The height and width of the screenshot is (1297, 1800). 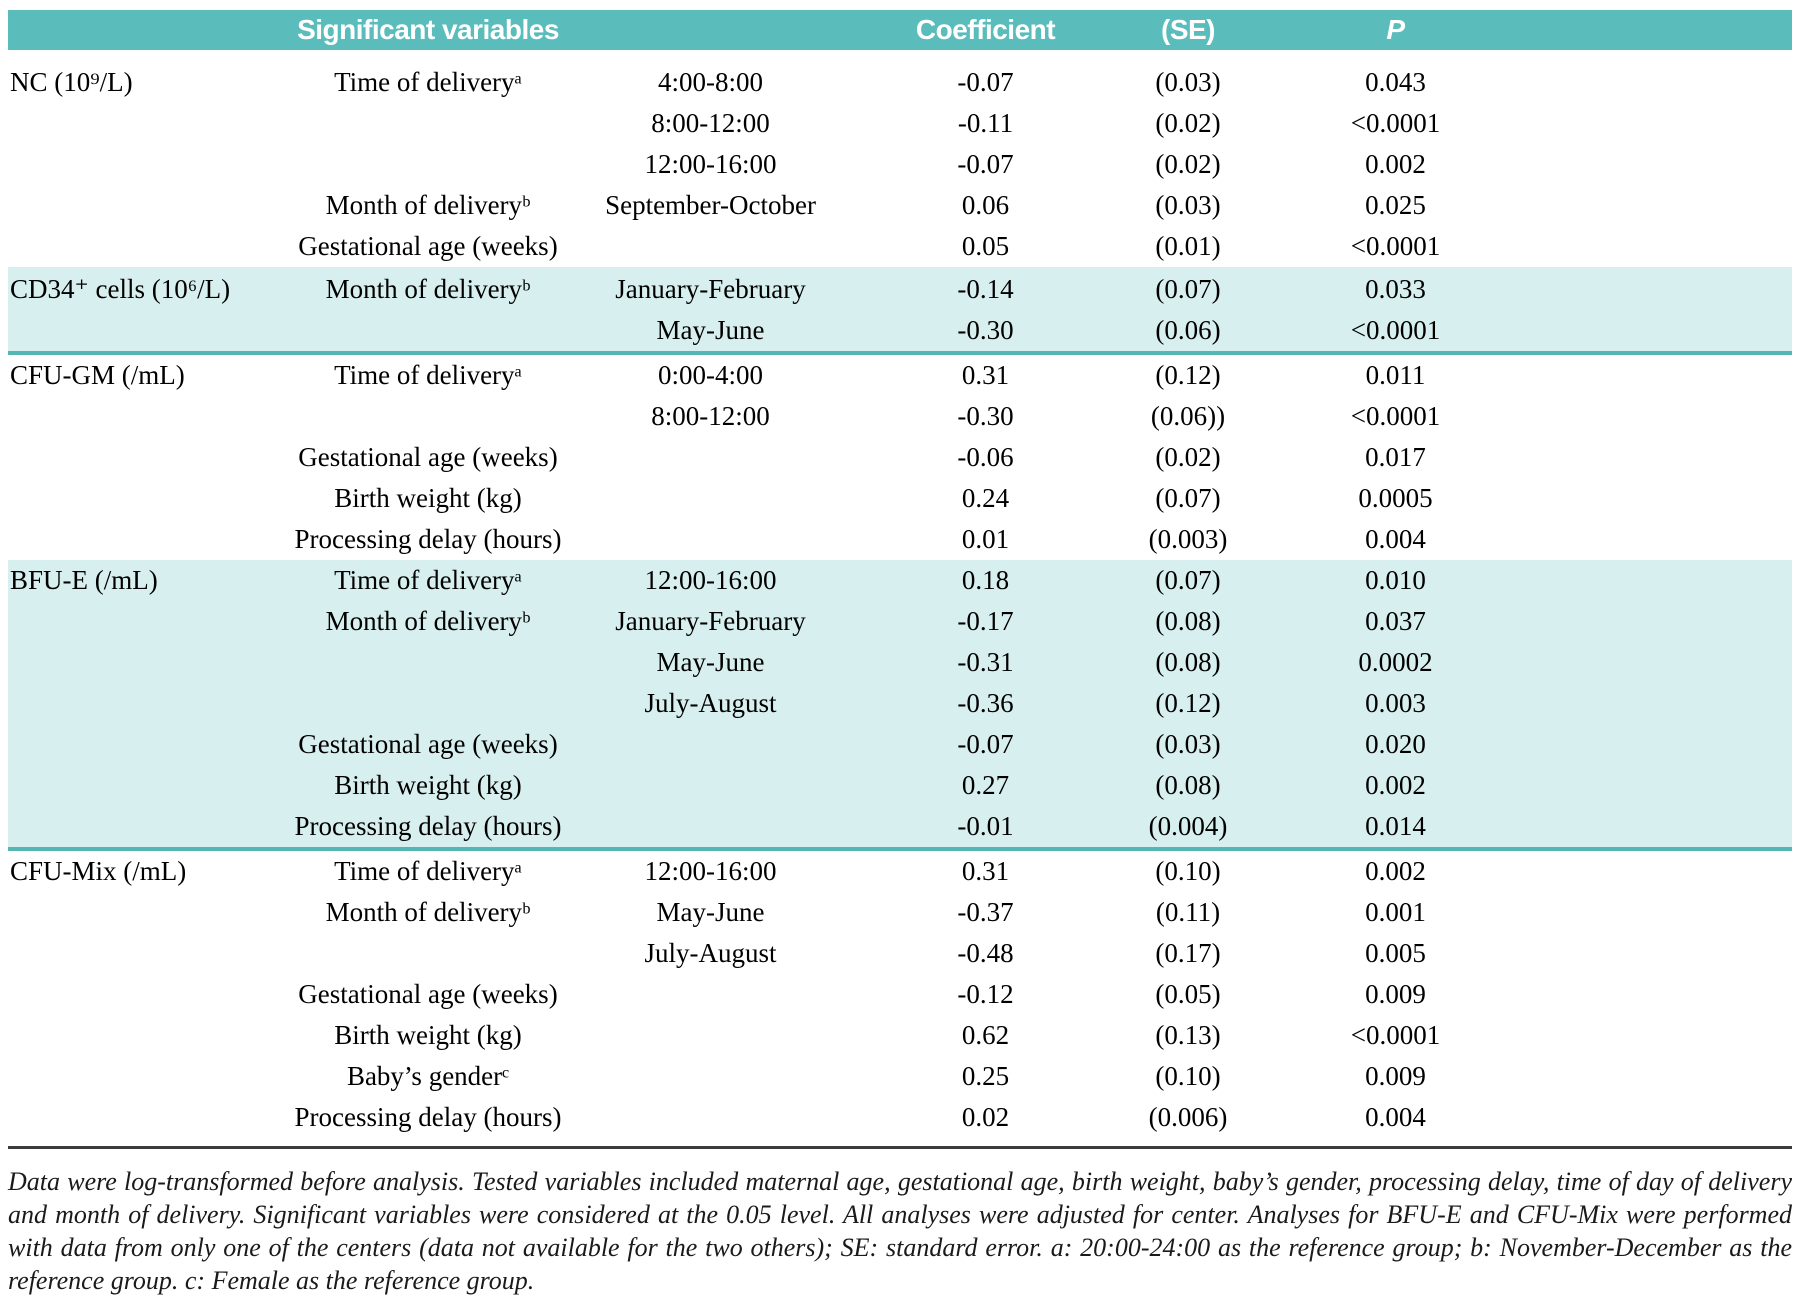 I want to click on cell-p: 0.0005, so click(x=1395, y=498).